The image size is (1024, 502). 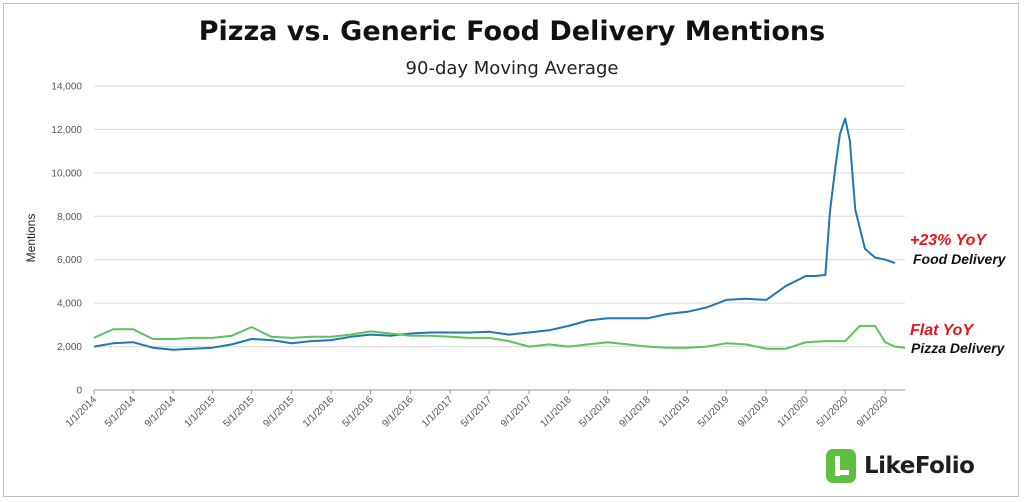 I want to click on x-tick-label: 9/1/2014, so click(x=161, y=412).